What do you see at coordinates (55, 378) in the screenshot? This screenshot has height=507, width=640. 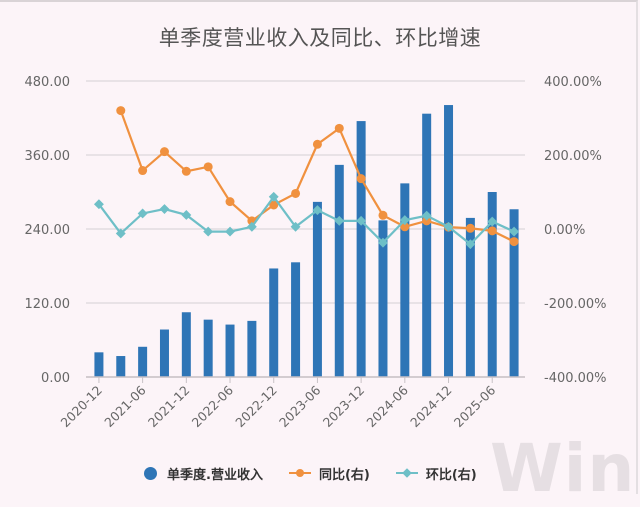 I see `left-axis-tick: 0.00` at bounding box center [55, 378].